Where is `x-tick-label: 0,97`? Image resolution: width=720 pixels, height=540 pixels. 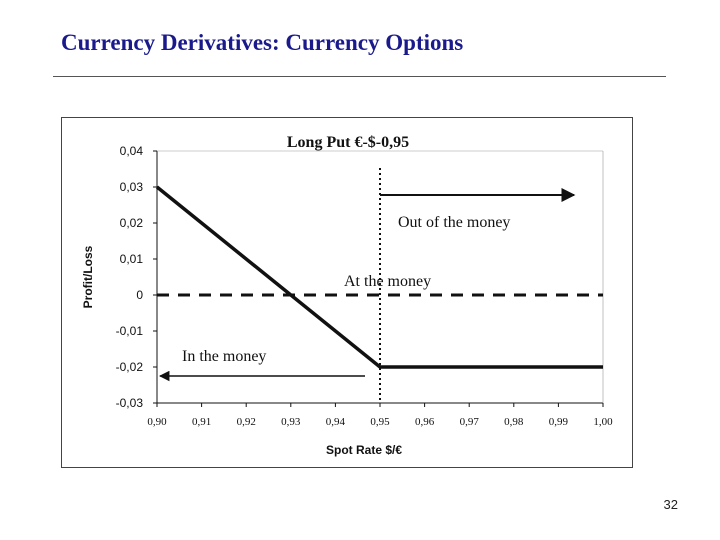 x-tick-label: 0,97 is located at coordinates (470, 422).